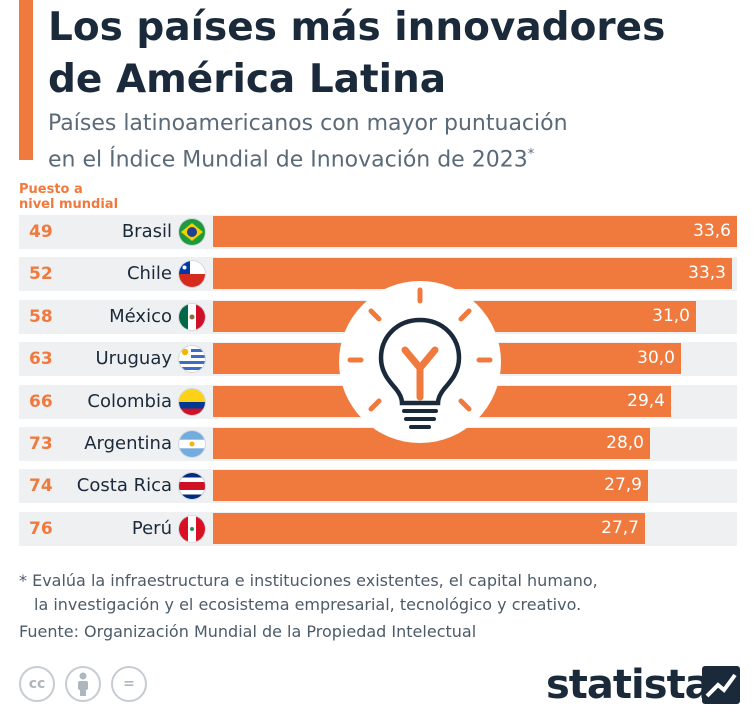 The image size is (756, 720). I want to click on rank-label-argentina: 73, so click(41, 444).